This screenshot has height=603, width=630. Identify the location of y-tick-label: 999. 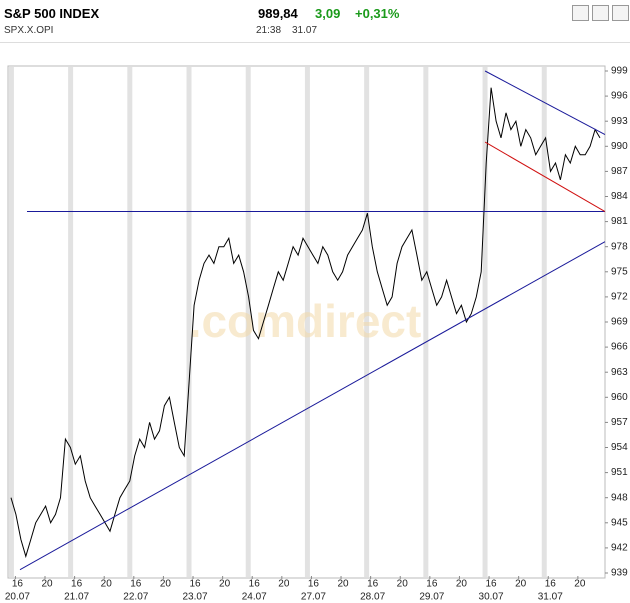
(619, 71).